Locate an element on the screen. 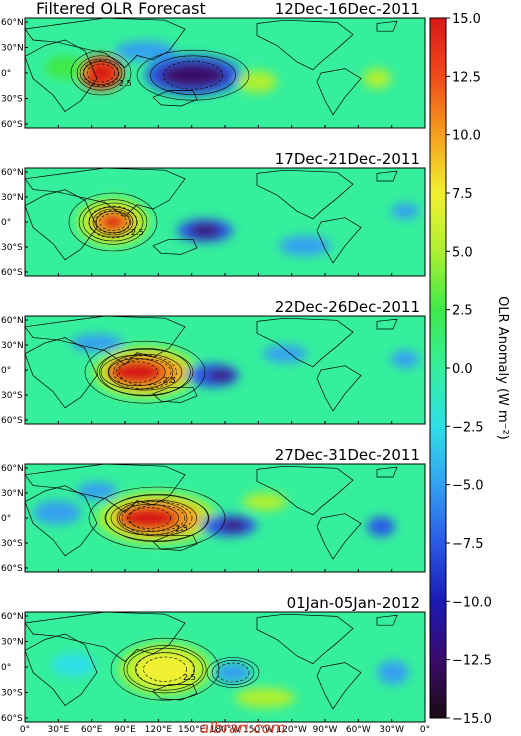 This screenshot has width=521, height=736. panel-date: 27Dec-31Dec-2011 is located at coordinates (347, 455).